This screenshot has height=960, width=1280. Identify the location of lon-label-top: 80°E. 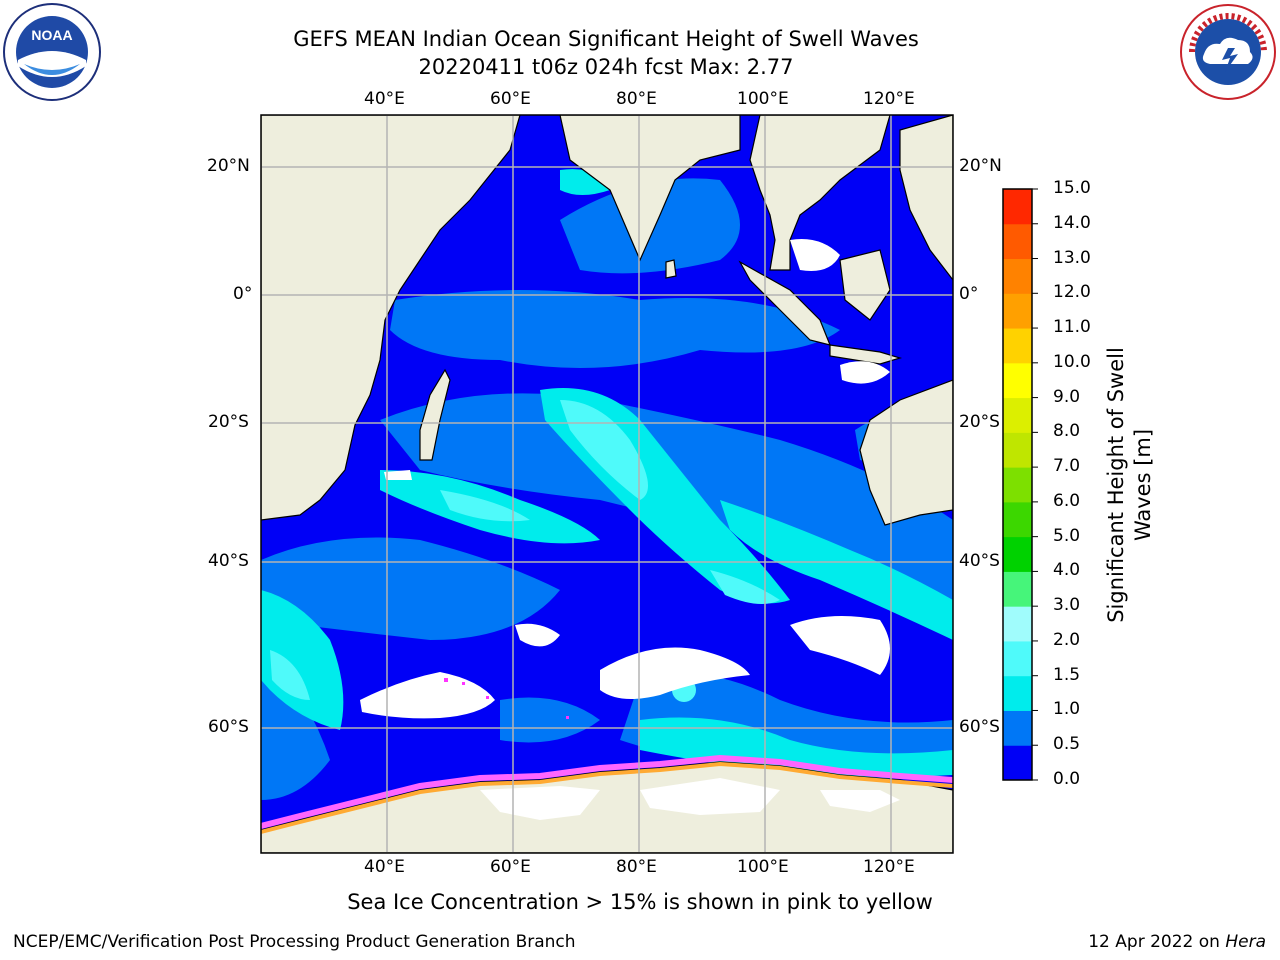
(636, 99).